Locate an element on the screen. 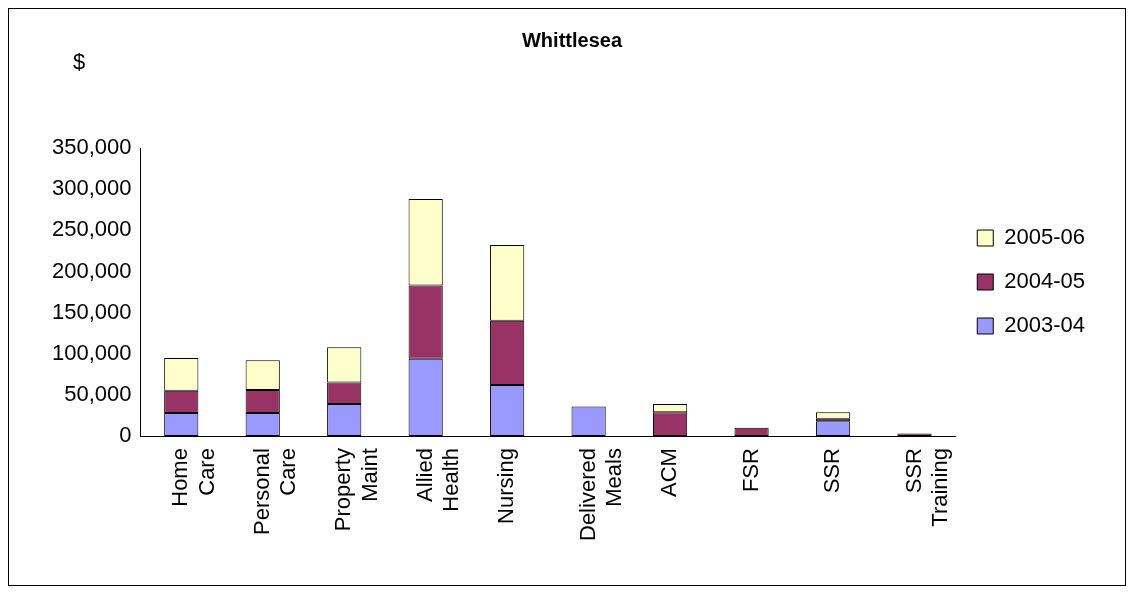 This screenshot has width=1136, height=594. x-tick-label: SSR Training is located at coordinates (926, 487).